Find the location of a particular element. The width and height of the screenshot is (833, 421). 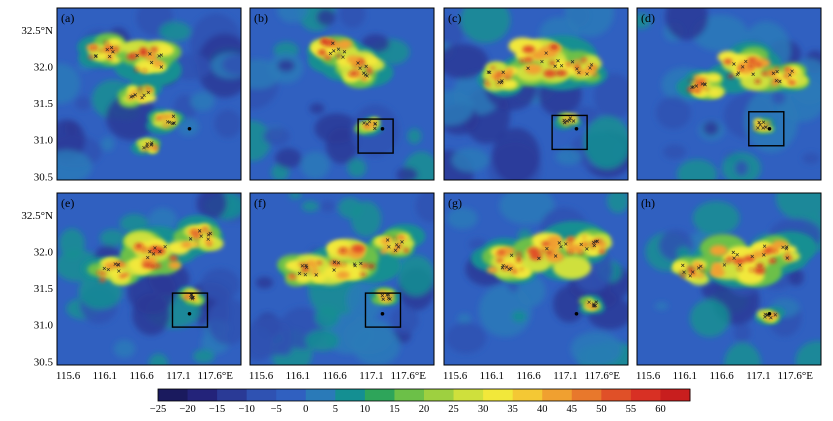

colorbar-tick-label: 60 is located at coordinates (660, 409).